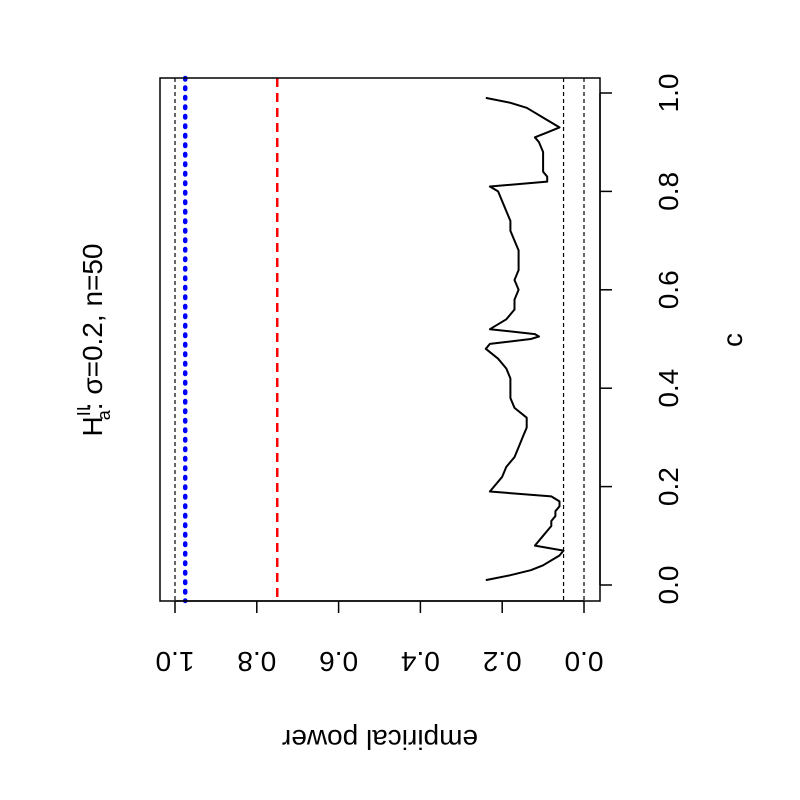 The width and height of the screenshot is (800, 800). I want to click on chart-title-rest: : σ=0.2, n=50, so click(92, 326).